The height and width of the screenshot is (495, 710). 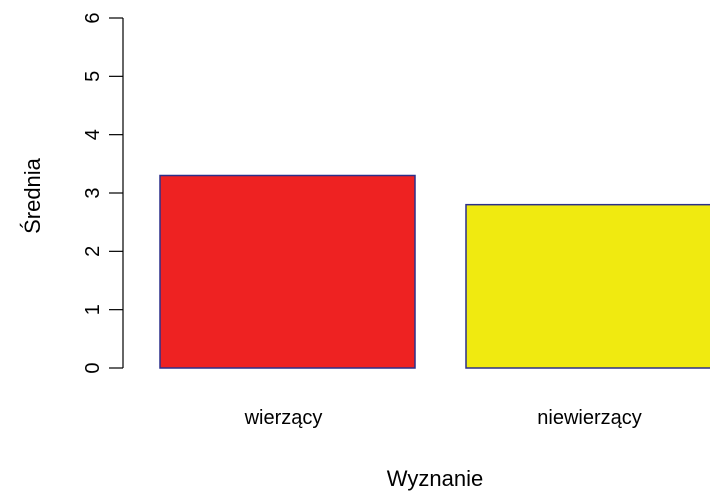 What do you see at coordinates (93, 367) in the screenshot?
I see `y-tick-label: 0` at bounding box center [93, 367].